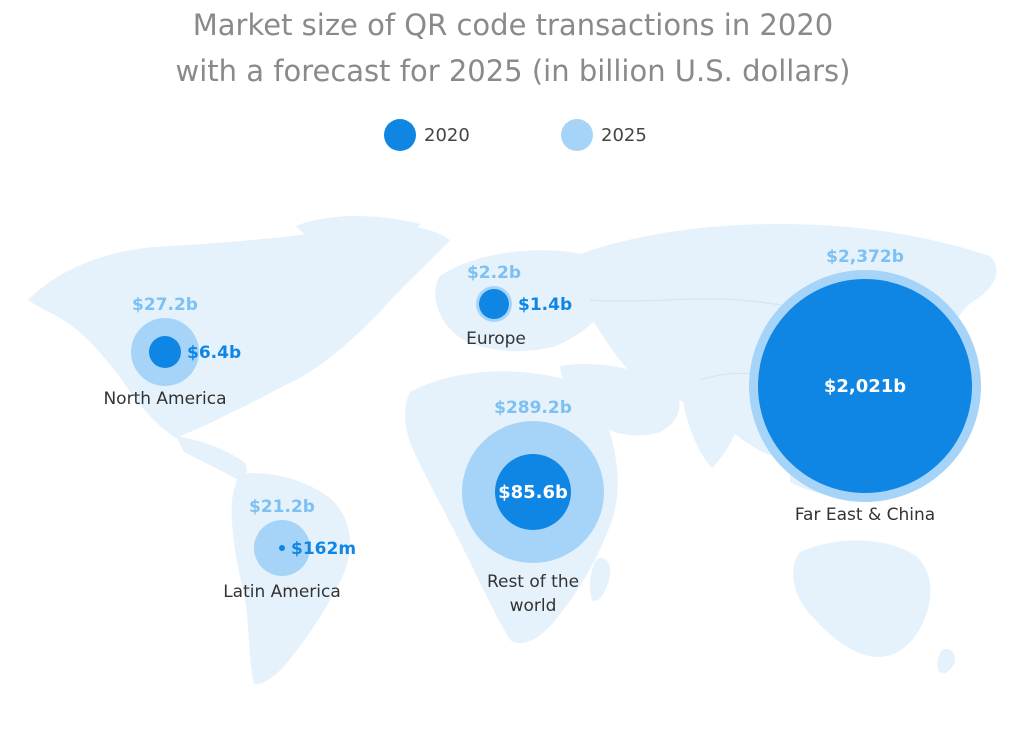 Image resolution: width=1026 pixels, height=733 pixels. Describe the element at coordinates (164, 399) in the screenshot. I see `region-label-north-america: North America` at that location.